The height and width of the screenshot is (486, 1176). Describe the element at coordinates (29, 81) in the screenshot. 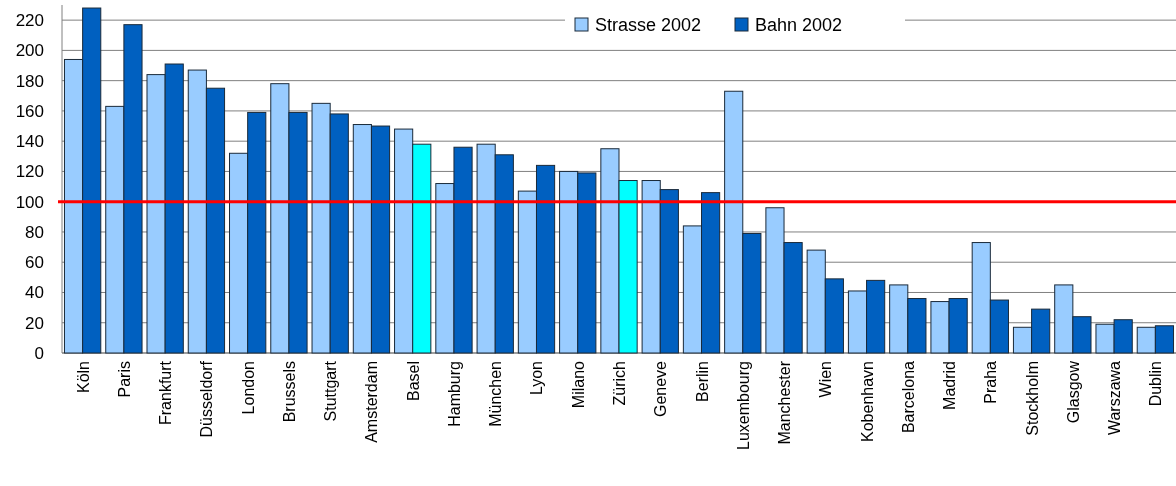

I see `y-tick-label: 180` at that location.